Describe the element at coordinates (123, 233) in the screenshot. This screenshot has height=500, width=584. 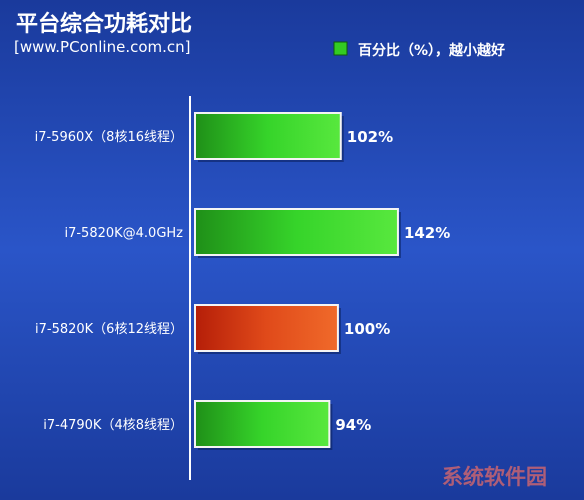
I see `category-label: i7-5820K@4.0GHz` at that location.